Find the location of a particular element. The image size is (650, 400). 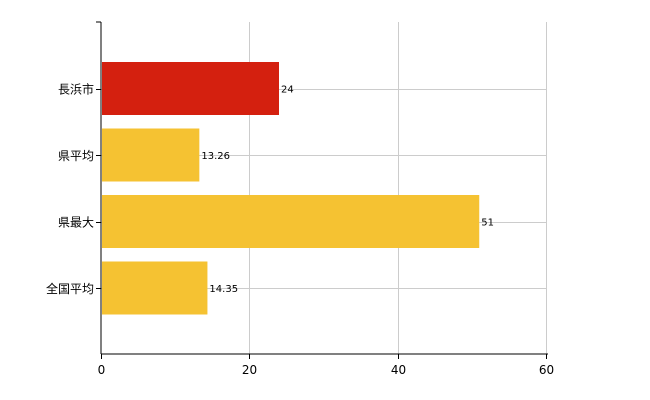

category-label: 県平均 is located at coordinates (76, 156).